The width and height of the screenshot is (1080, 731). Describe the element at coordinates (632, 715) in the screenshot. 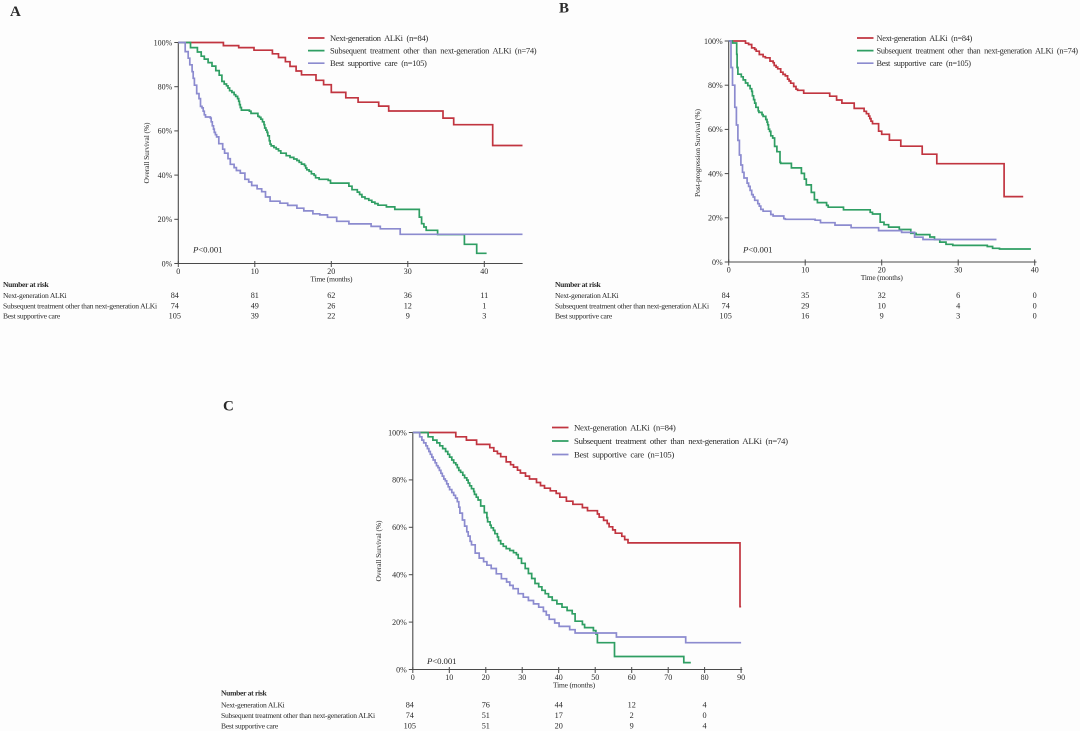

I see `svg-text: 2` at that location.